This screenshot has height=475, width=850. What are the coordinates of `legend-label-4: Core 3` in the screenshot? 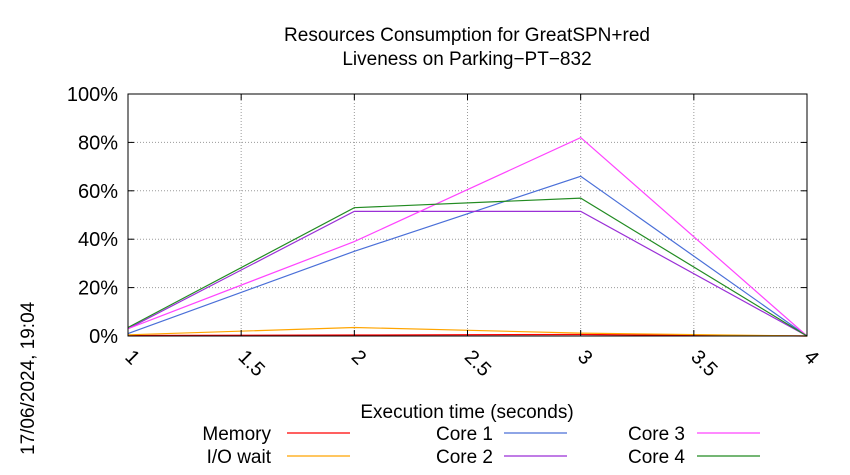 It's located at (656, 434).